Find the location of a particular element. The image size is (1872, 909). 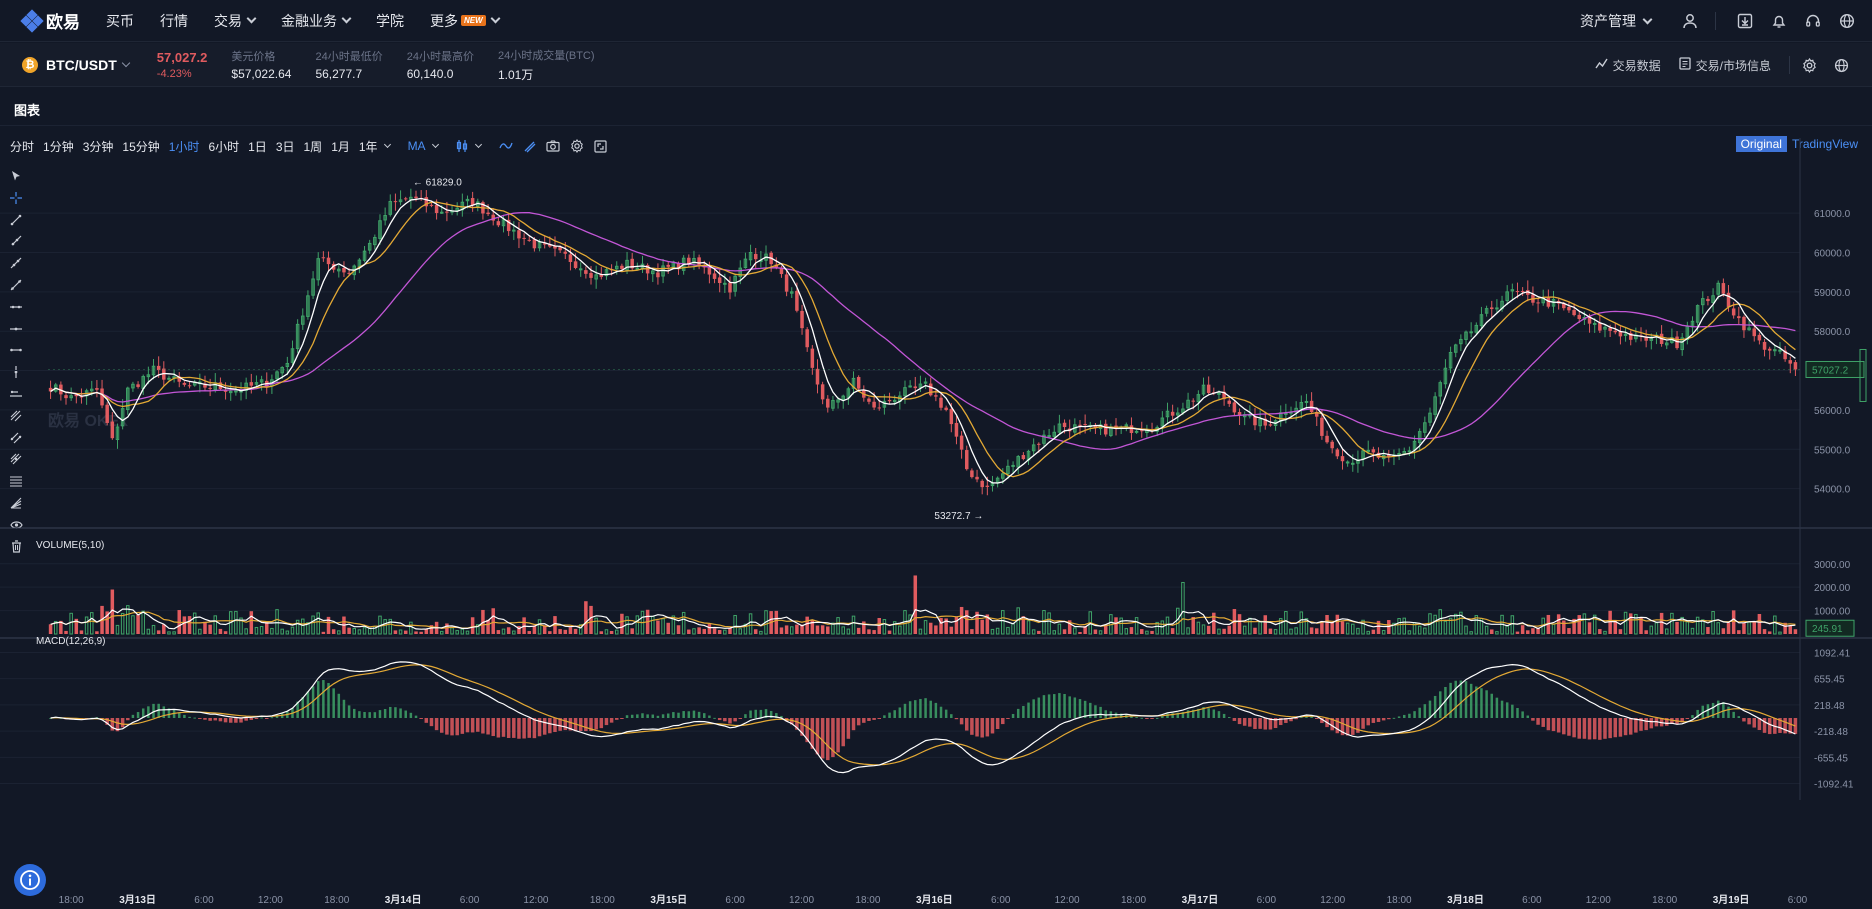

nav-item-academy: 学院 is located at coordinates (390, 21).